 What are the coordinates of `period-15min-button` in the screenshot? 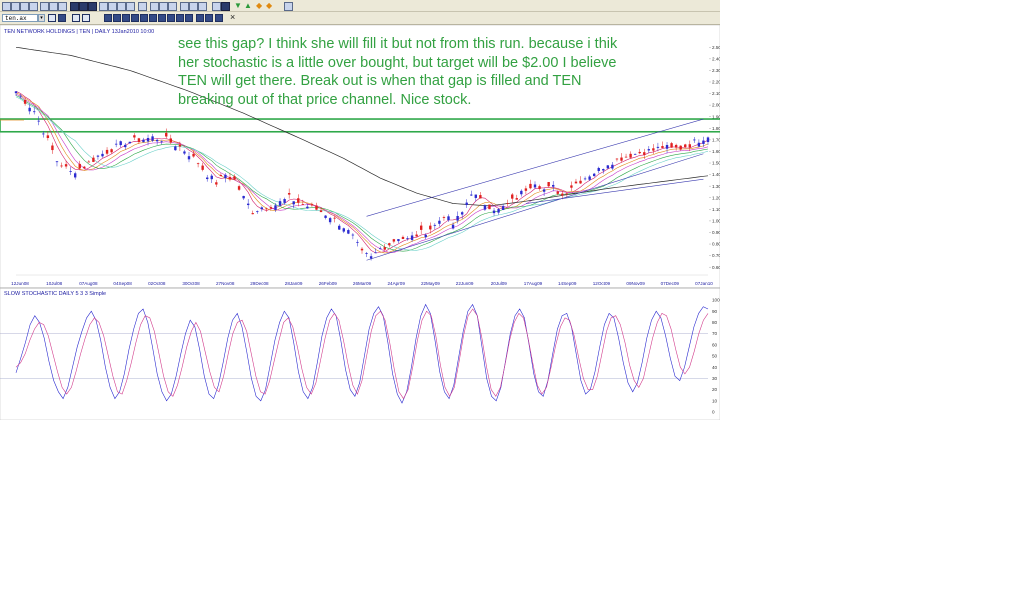 It's located at (171, 18).